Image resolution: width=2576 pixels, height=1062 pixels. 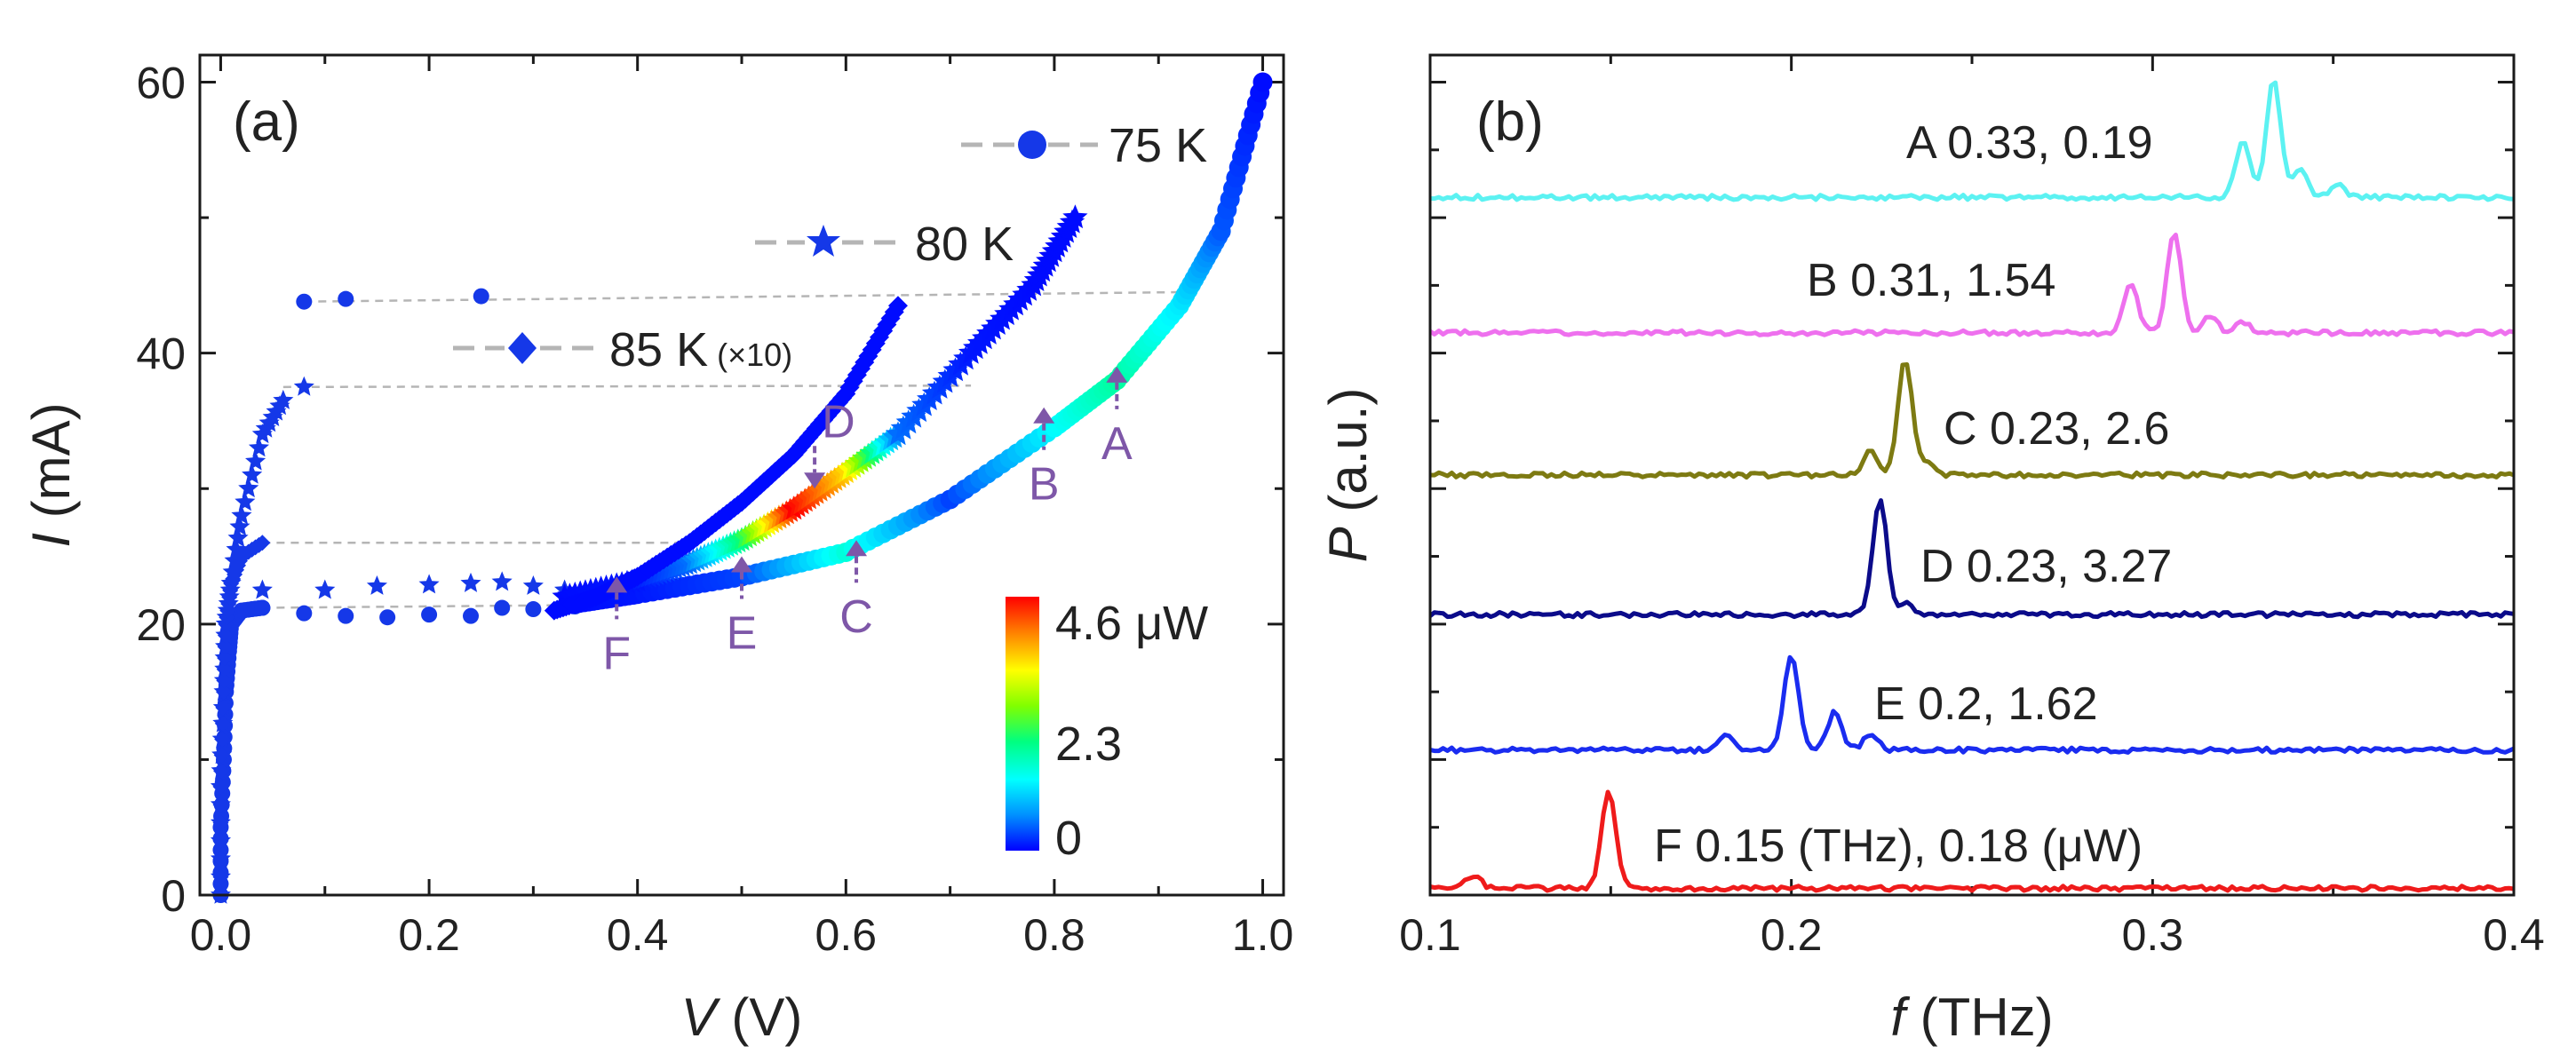 What do you see at coordinates (616, 653) in the screenshot?
I see `annotation-label: F` at bounding box center [616, 653].